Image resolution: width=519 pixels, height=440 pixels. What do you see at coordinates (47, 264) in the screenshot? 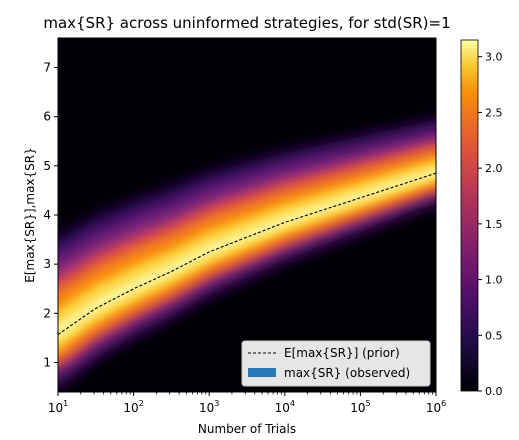
I see `y-tick-label: 3` at bounding box center [47, 264].